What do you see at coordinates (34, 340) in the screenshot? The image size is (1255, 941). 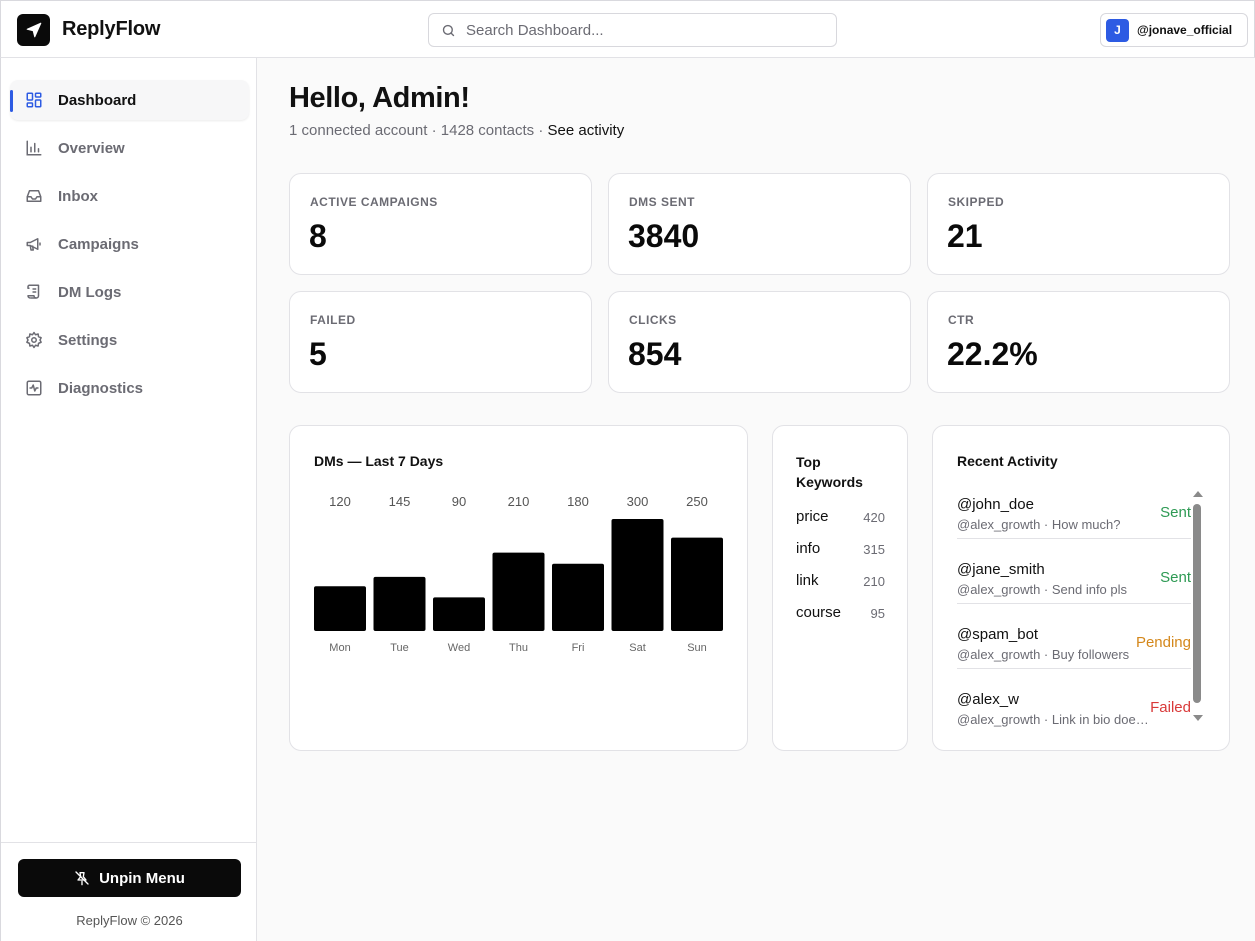 I see `gear-icon` at bounding box center [34, 340].